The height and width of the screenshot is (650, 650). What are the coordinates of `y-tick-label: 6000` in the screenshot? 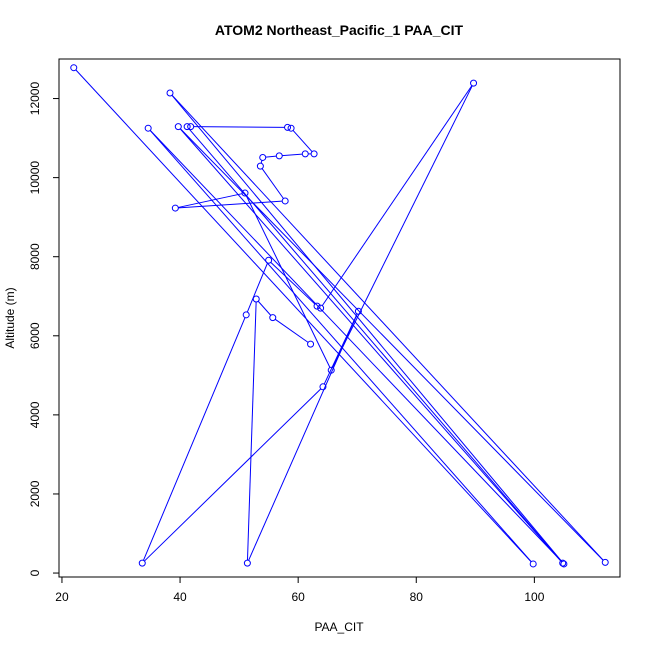 It's located at (35, 335).